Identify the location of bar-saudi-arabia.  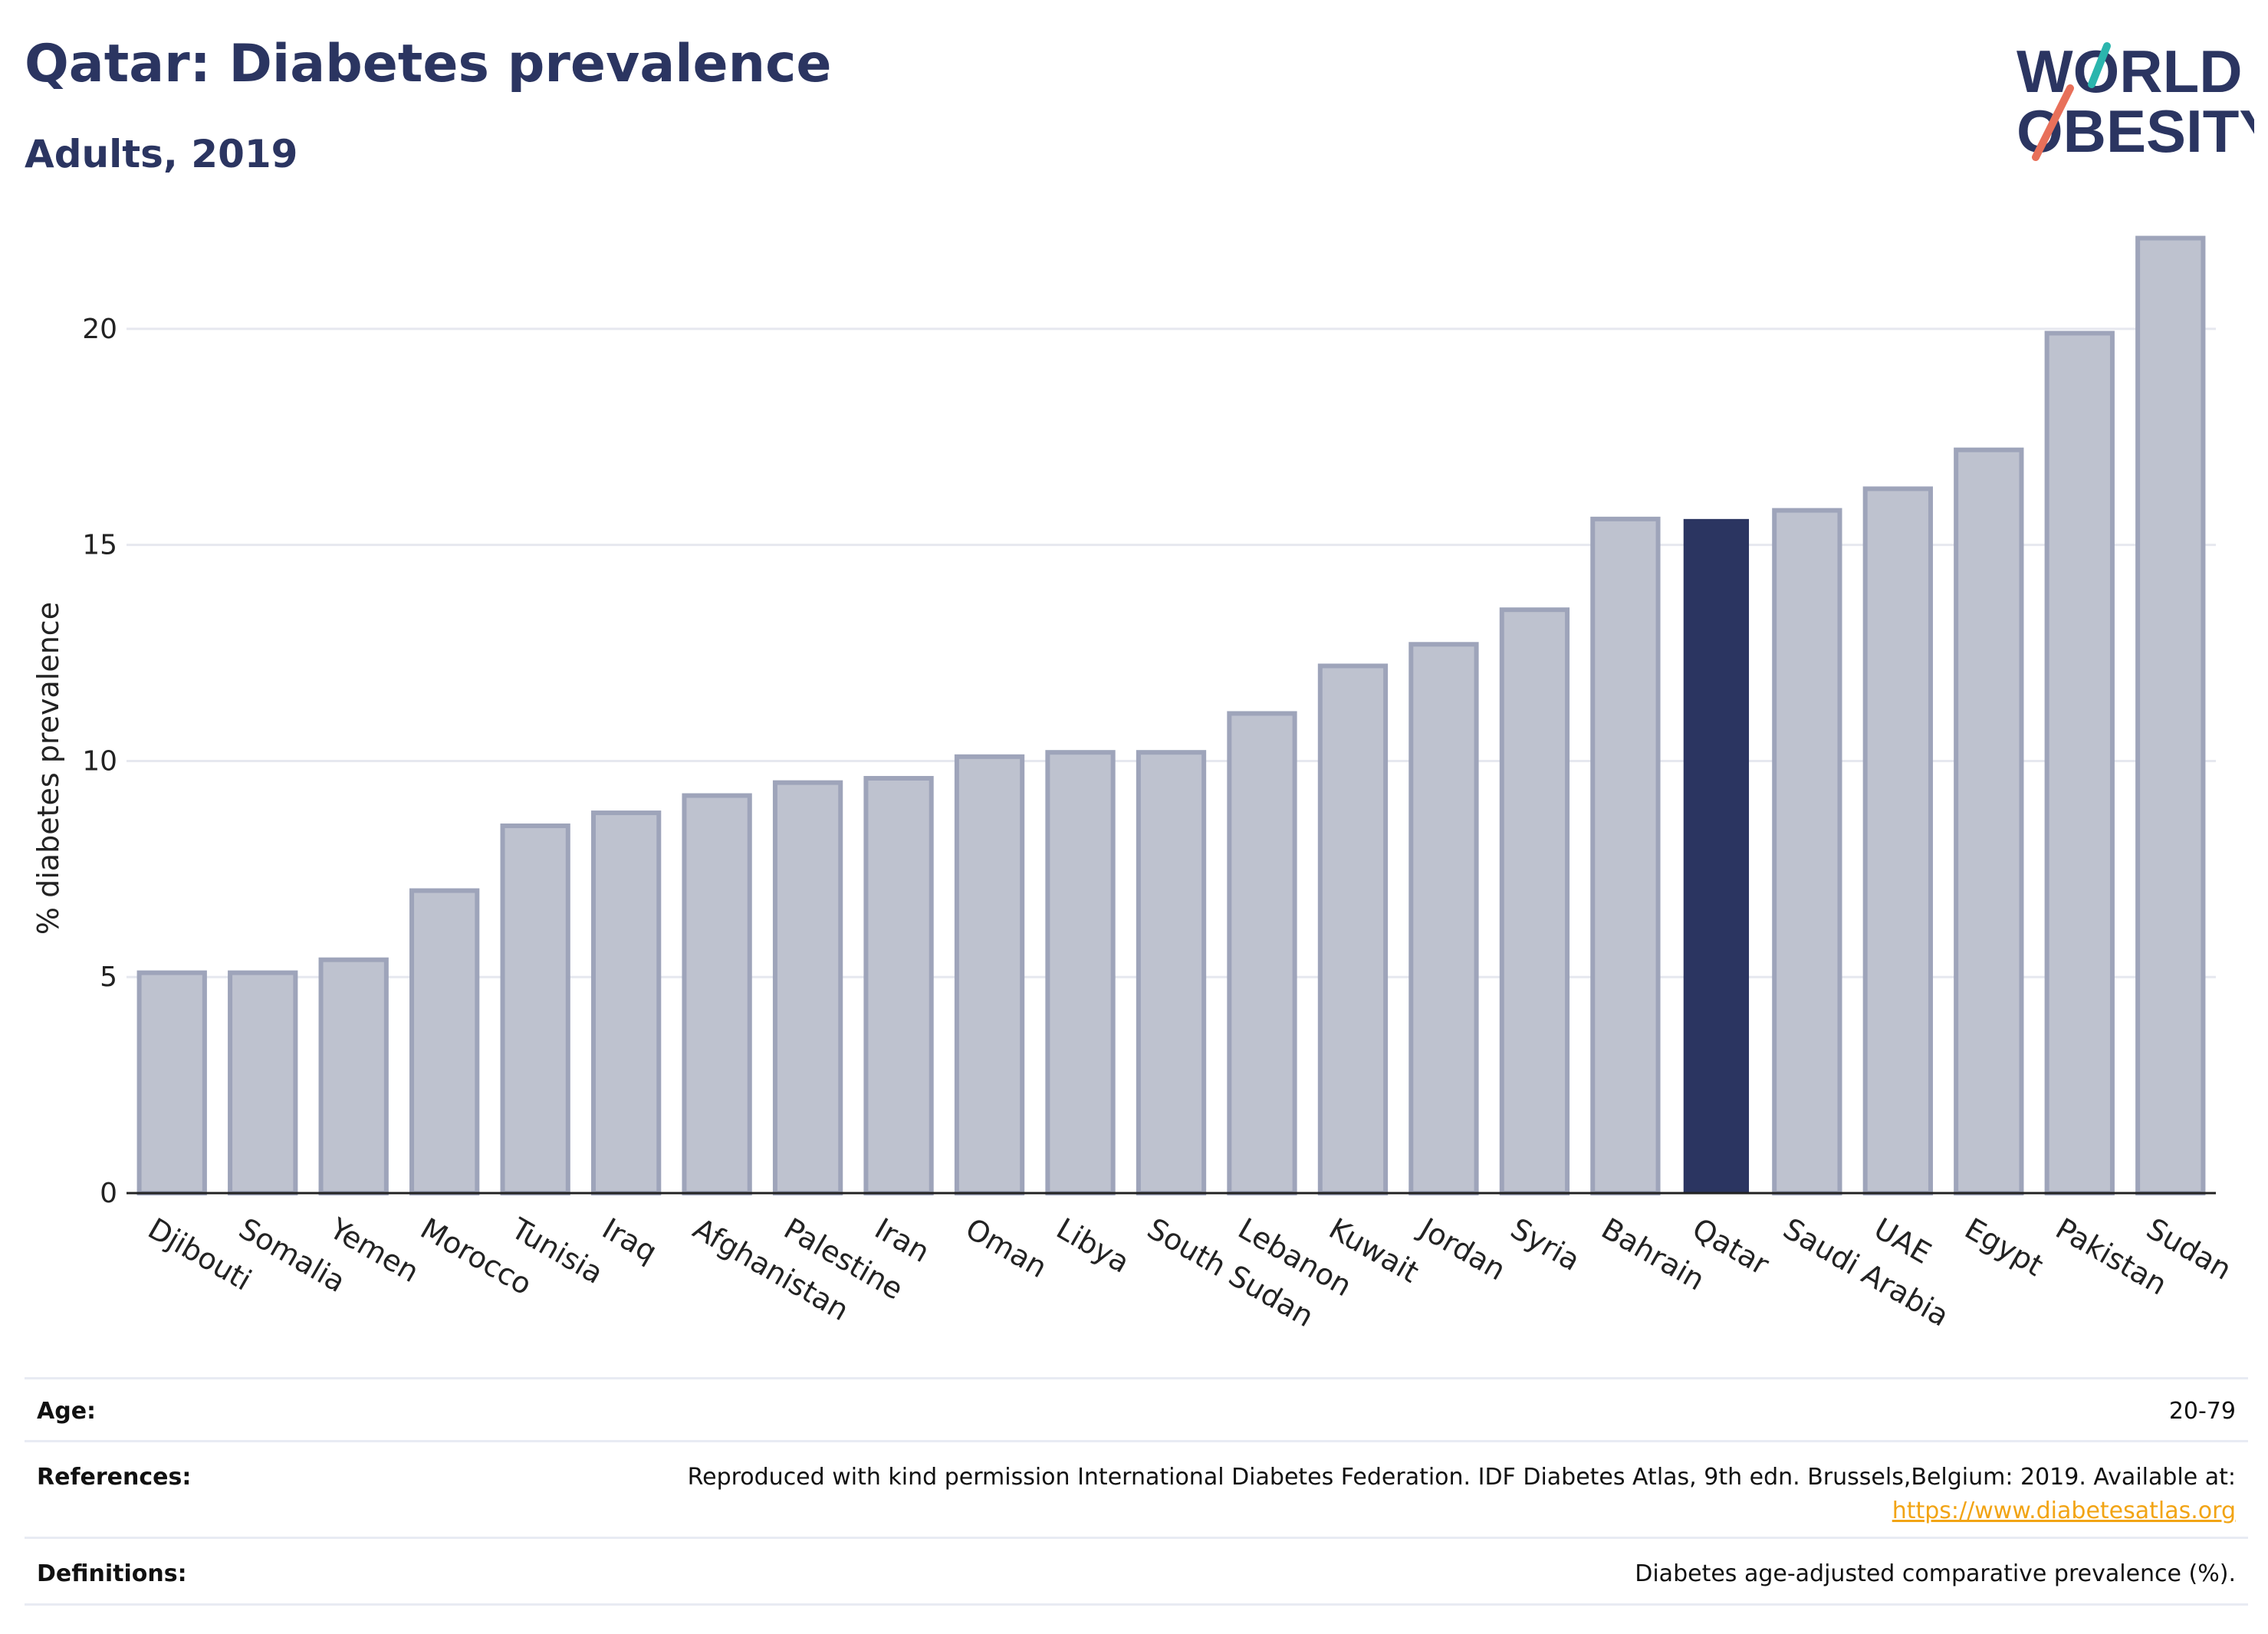
(1807, 852).